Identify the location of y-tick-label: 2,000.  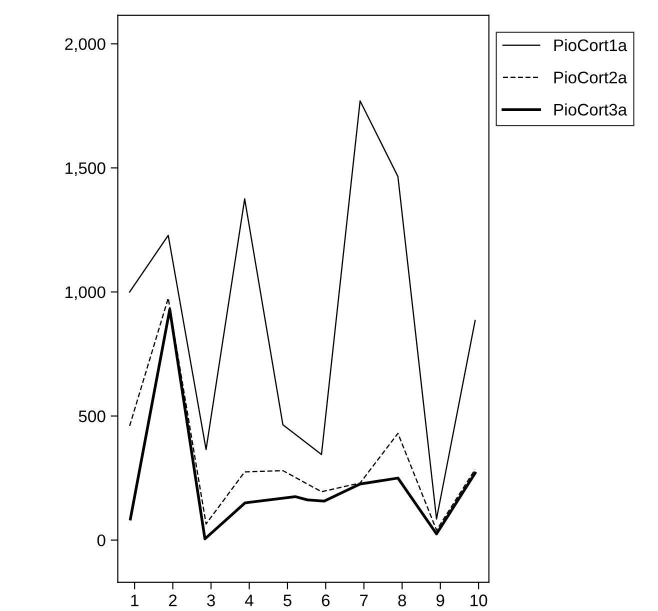
(85, 45).